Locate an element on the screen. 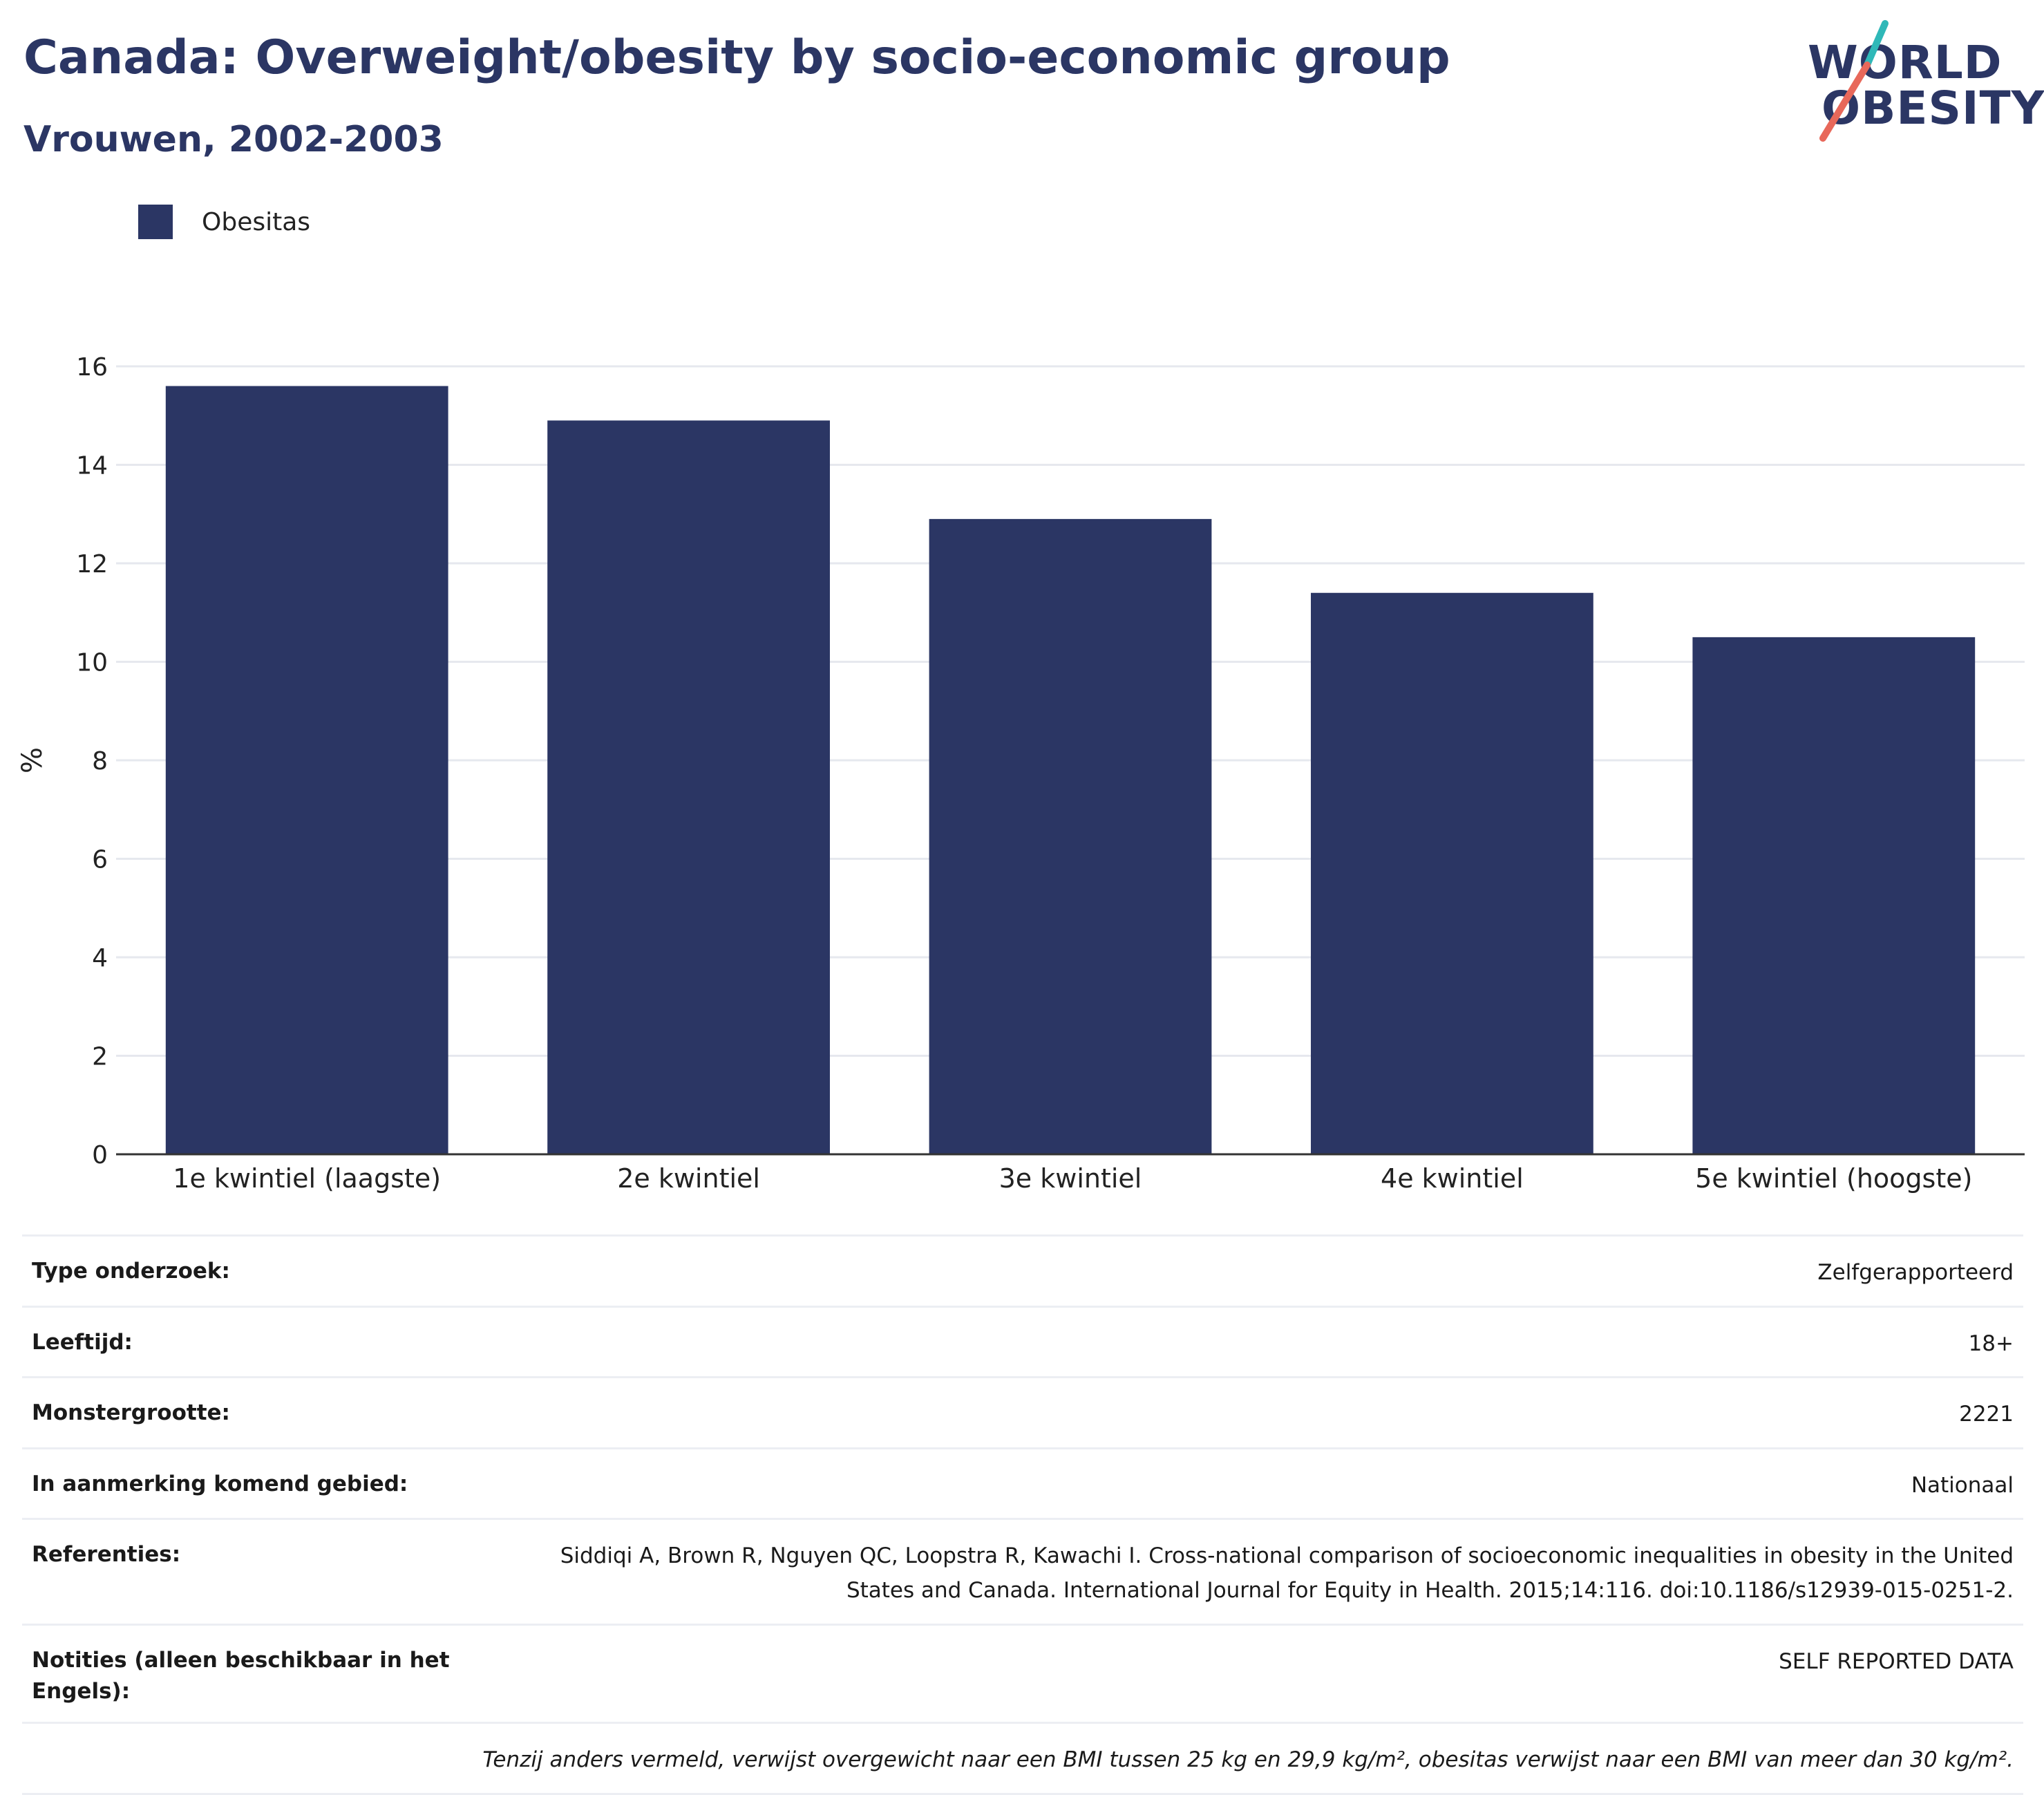  x-tick-label: 2e kwintiel is located at coordinates (688, 1178).